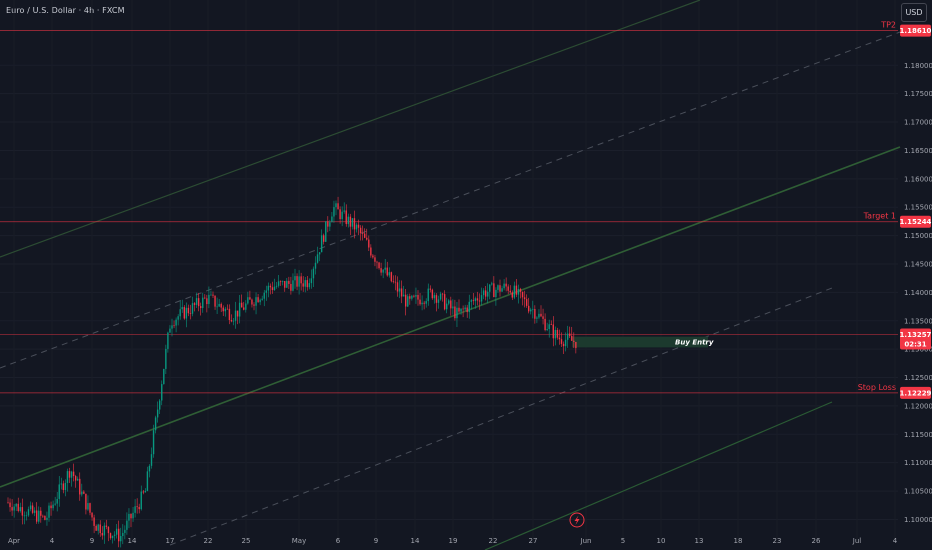 Image resolution: width=932 pixels, height=550 pixels. What do you see at coordinates (816, 541) in the screenshot?
I see `time-tick-label: 26` at bounding box center [816, 541].